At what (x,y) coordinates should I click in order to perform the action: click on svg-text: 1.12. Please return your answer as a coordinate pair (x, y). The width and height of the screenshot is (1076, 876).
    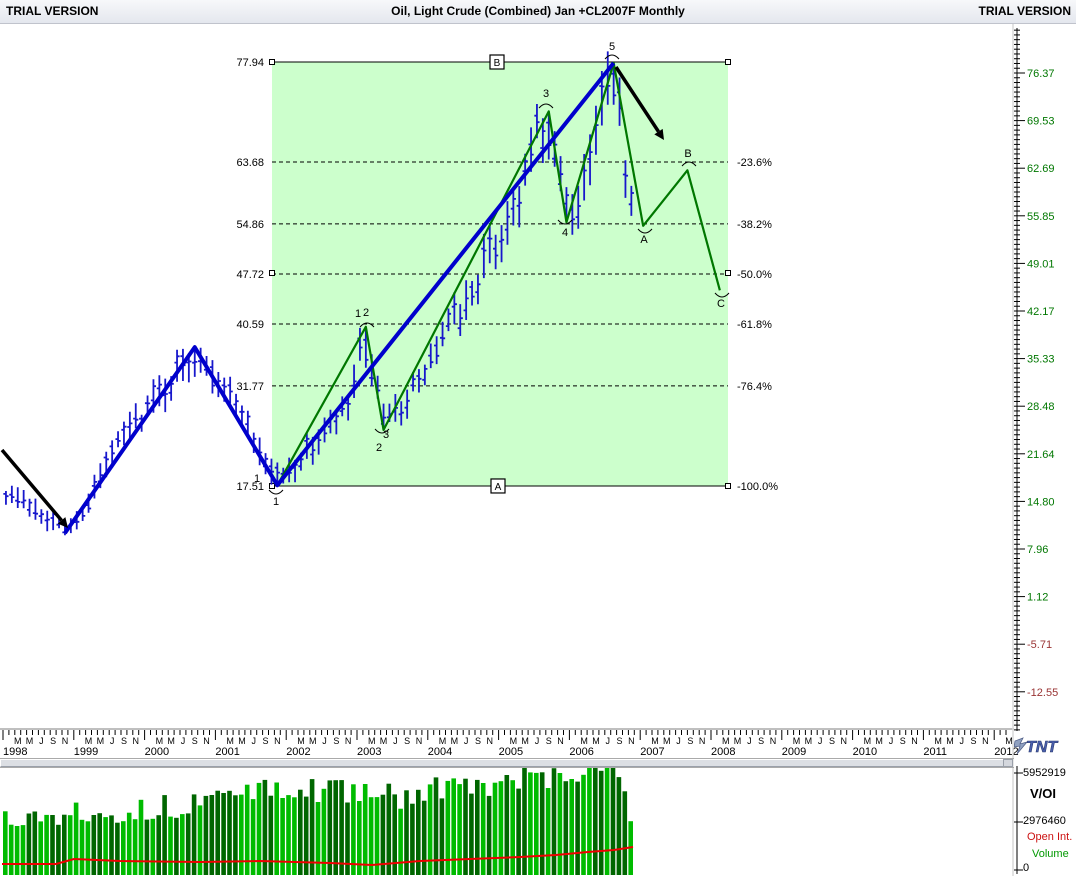
    Looking at the image, I should click on (1037, 598).